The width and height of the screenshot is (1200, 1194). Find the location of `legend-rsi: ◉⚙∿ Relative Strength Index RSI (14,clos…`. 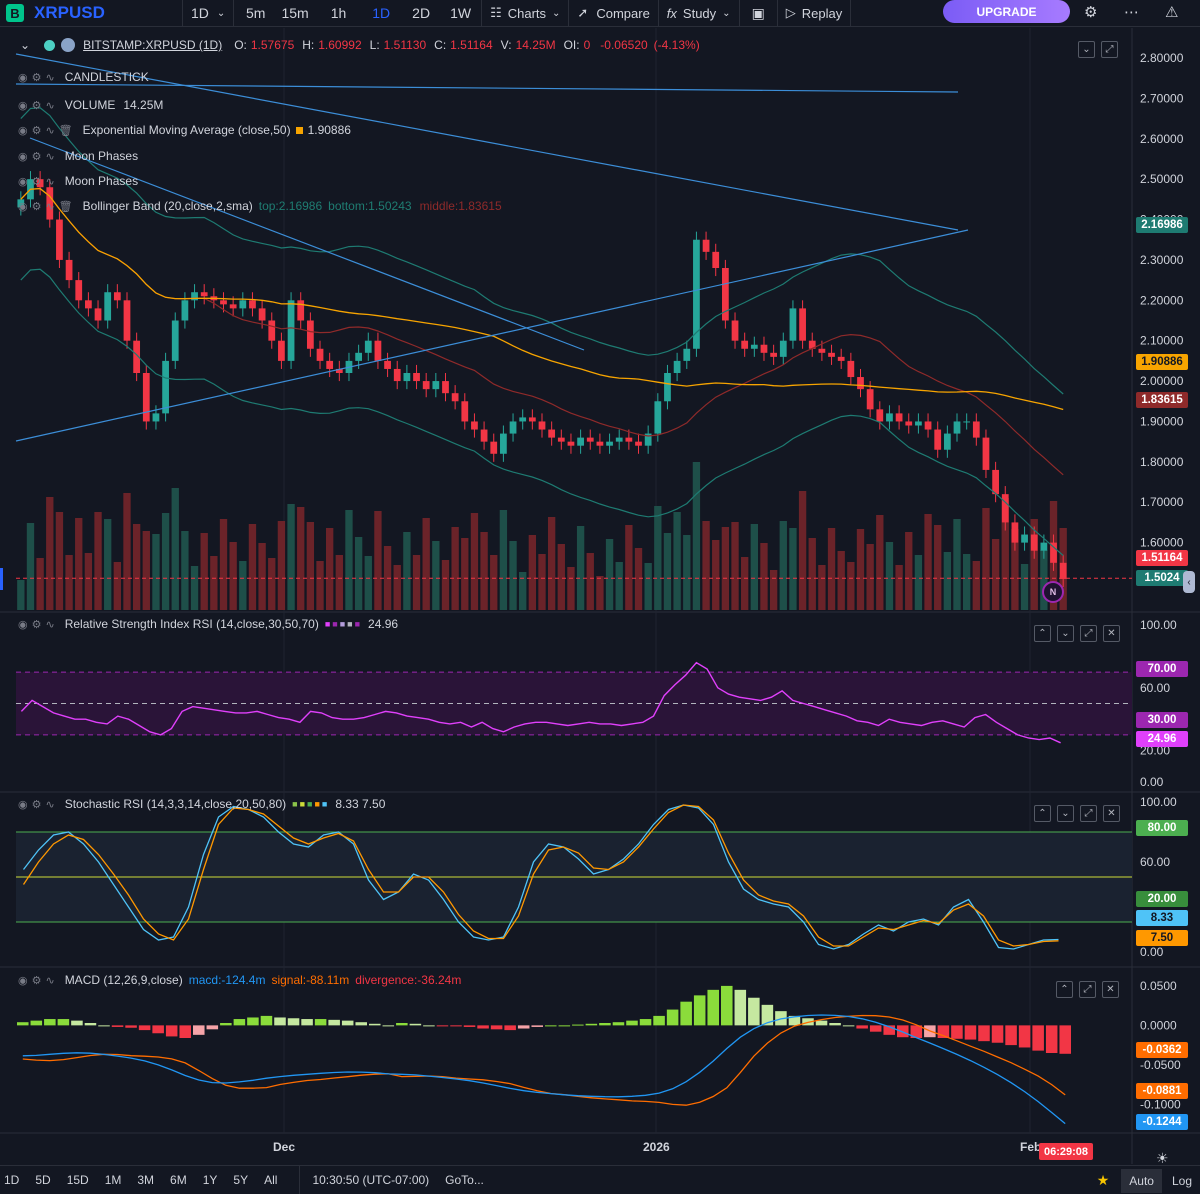

legend-rsi: ◉⚙∿ Relative Strength Index RSI (14,clos… is located at coordinates (208, 624).